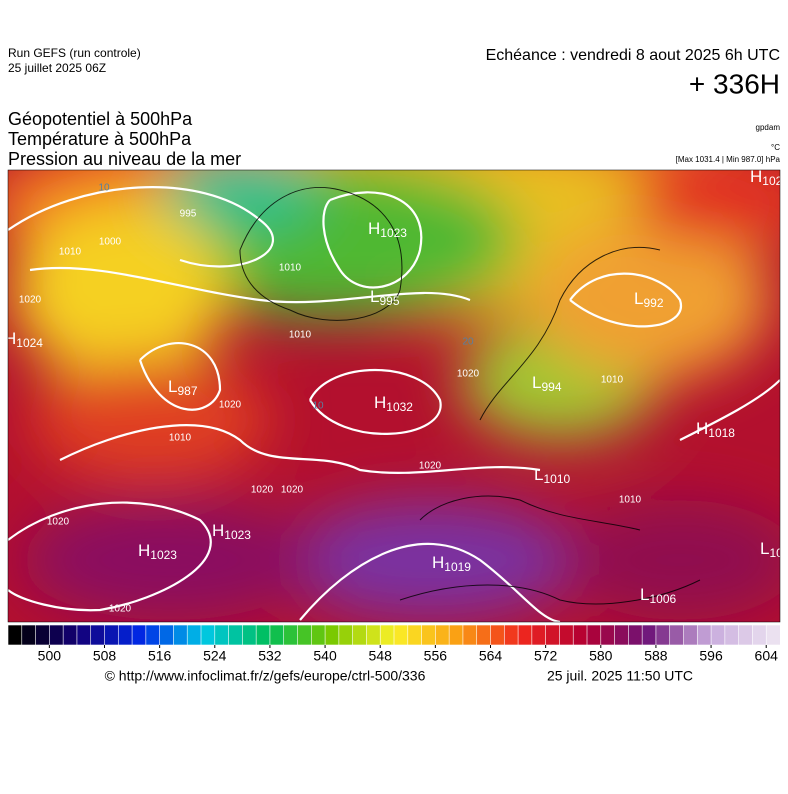  Describe the element at coordinates (649, 299) in the screenshot. I see `pressure-center: L992` at that location.